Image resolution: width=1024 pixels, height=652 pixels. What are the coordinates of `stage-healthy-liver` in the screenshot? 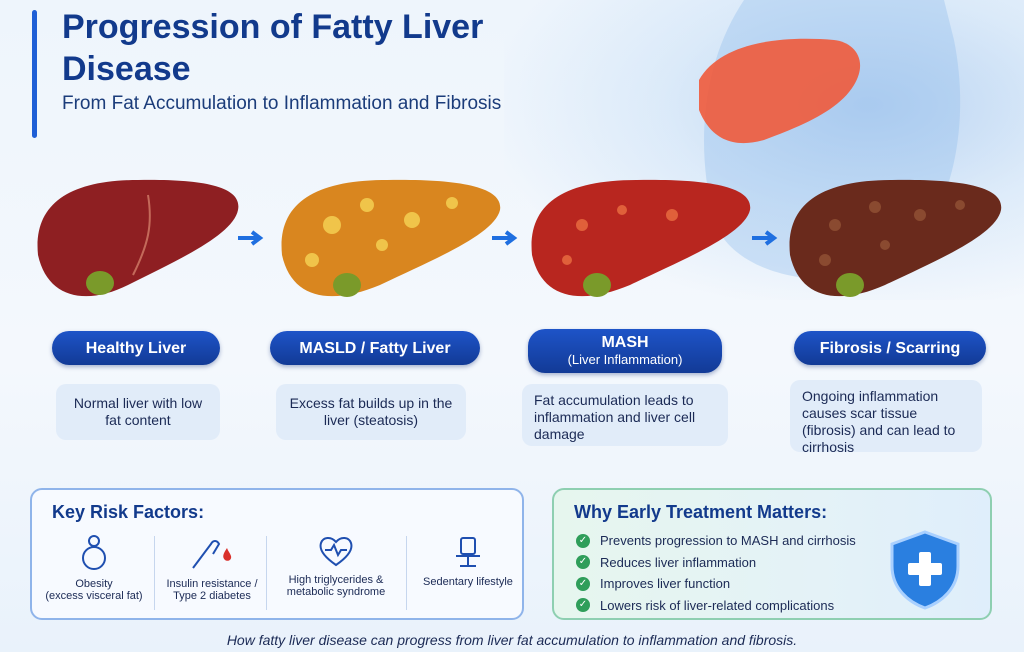 It's located at (148, 240).